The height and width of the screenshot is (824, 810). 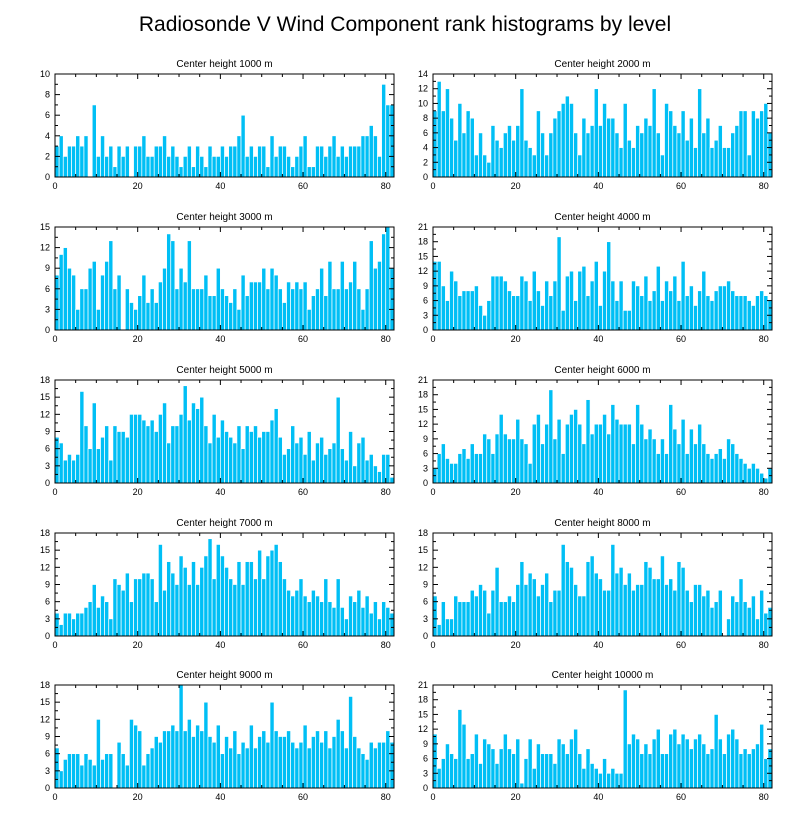 What do you see at coordinates (764, 339) in the screenshot?
I see `x-tick-label: 80` at bounding box center [764, 339].